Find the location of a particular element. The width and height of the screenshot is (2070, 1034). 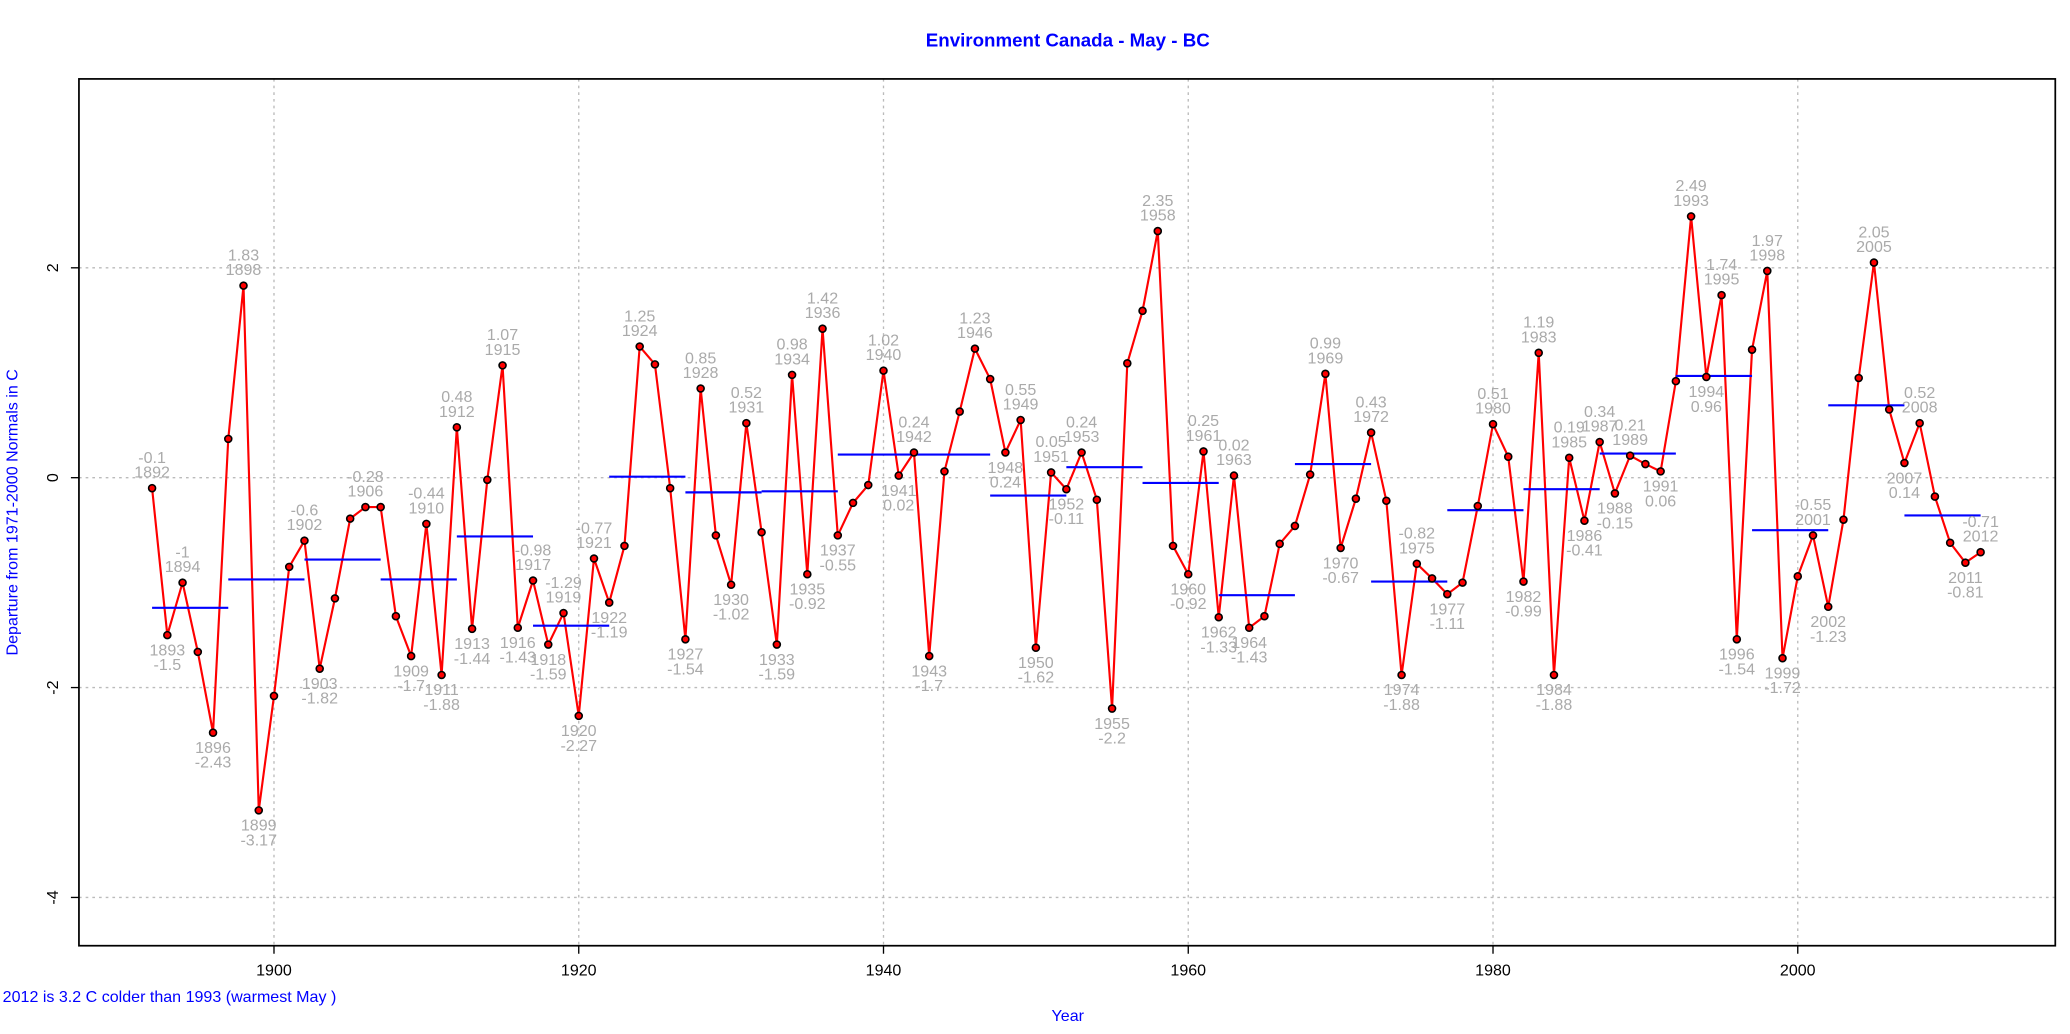

year-label: 2008 is located at coordinates (1920, 408).